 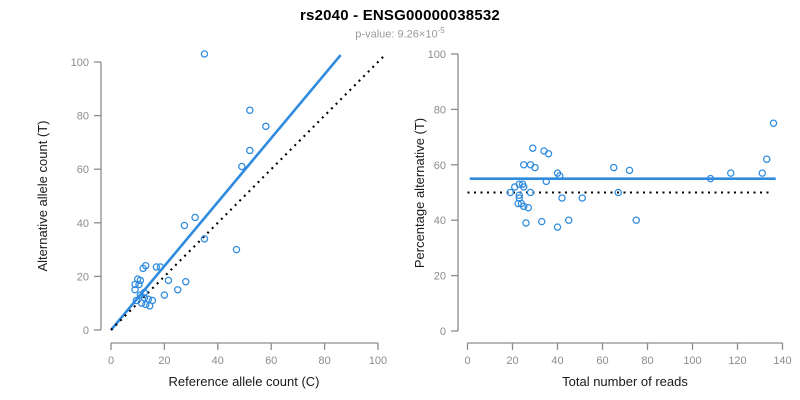 What do you see at coordinates (441, 30) in the screenshot?
I see `p-value-exponent: -5` at bounding box center [441, 30].